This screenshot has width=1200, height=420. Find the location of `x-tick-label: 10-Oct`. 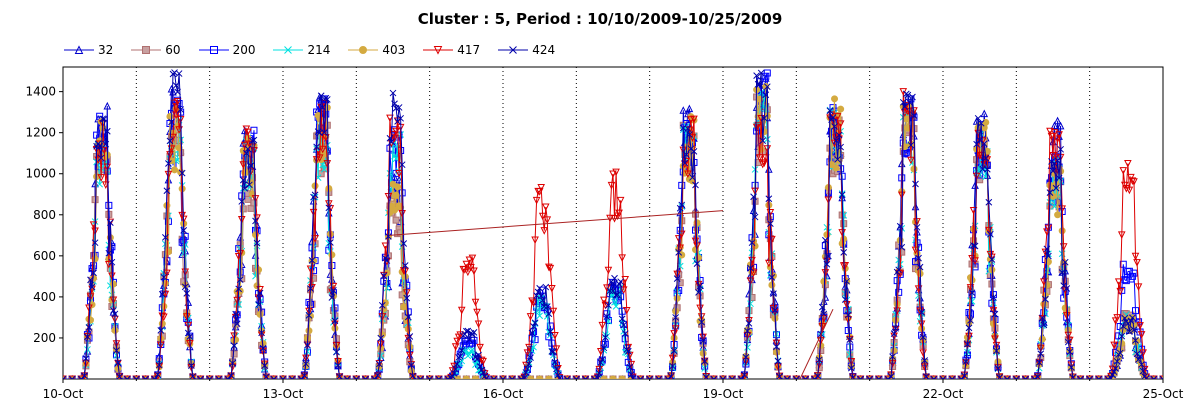

x-tick-label: 10-Oct is located at coordinates (63, 394).